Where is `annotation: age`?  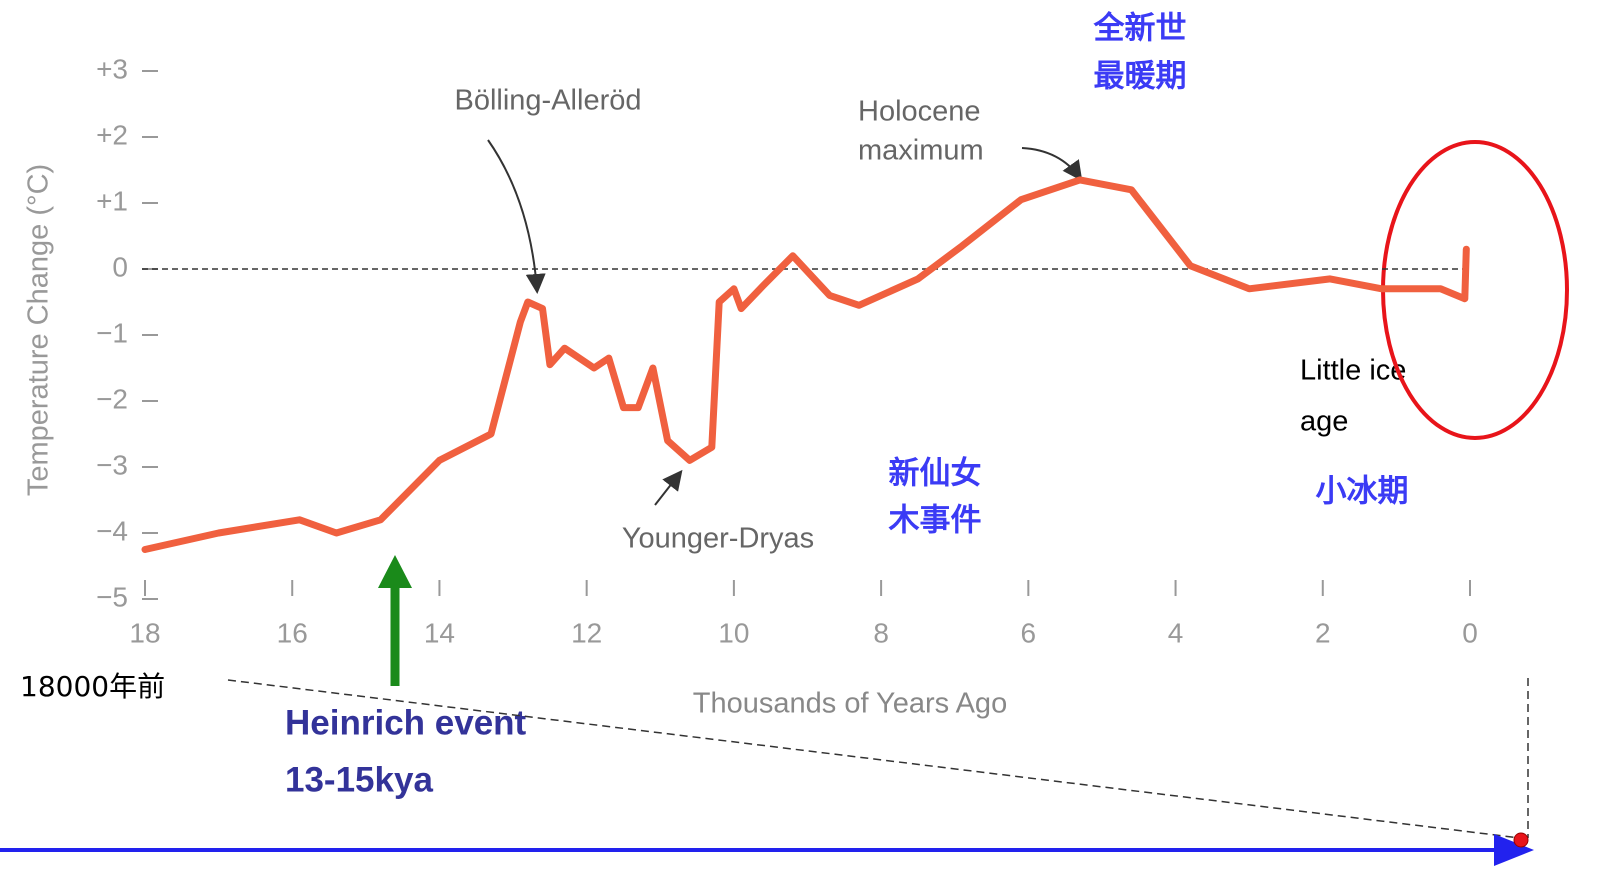
annotation: age is located at coordinates (1324, 422).